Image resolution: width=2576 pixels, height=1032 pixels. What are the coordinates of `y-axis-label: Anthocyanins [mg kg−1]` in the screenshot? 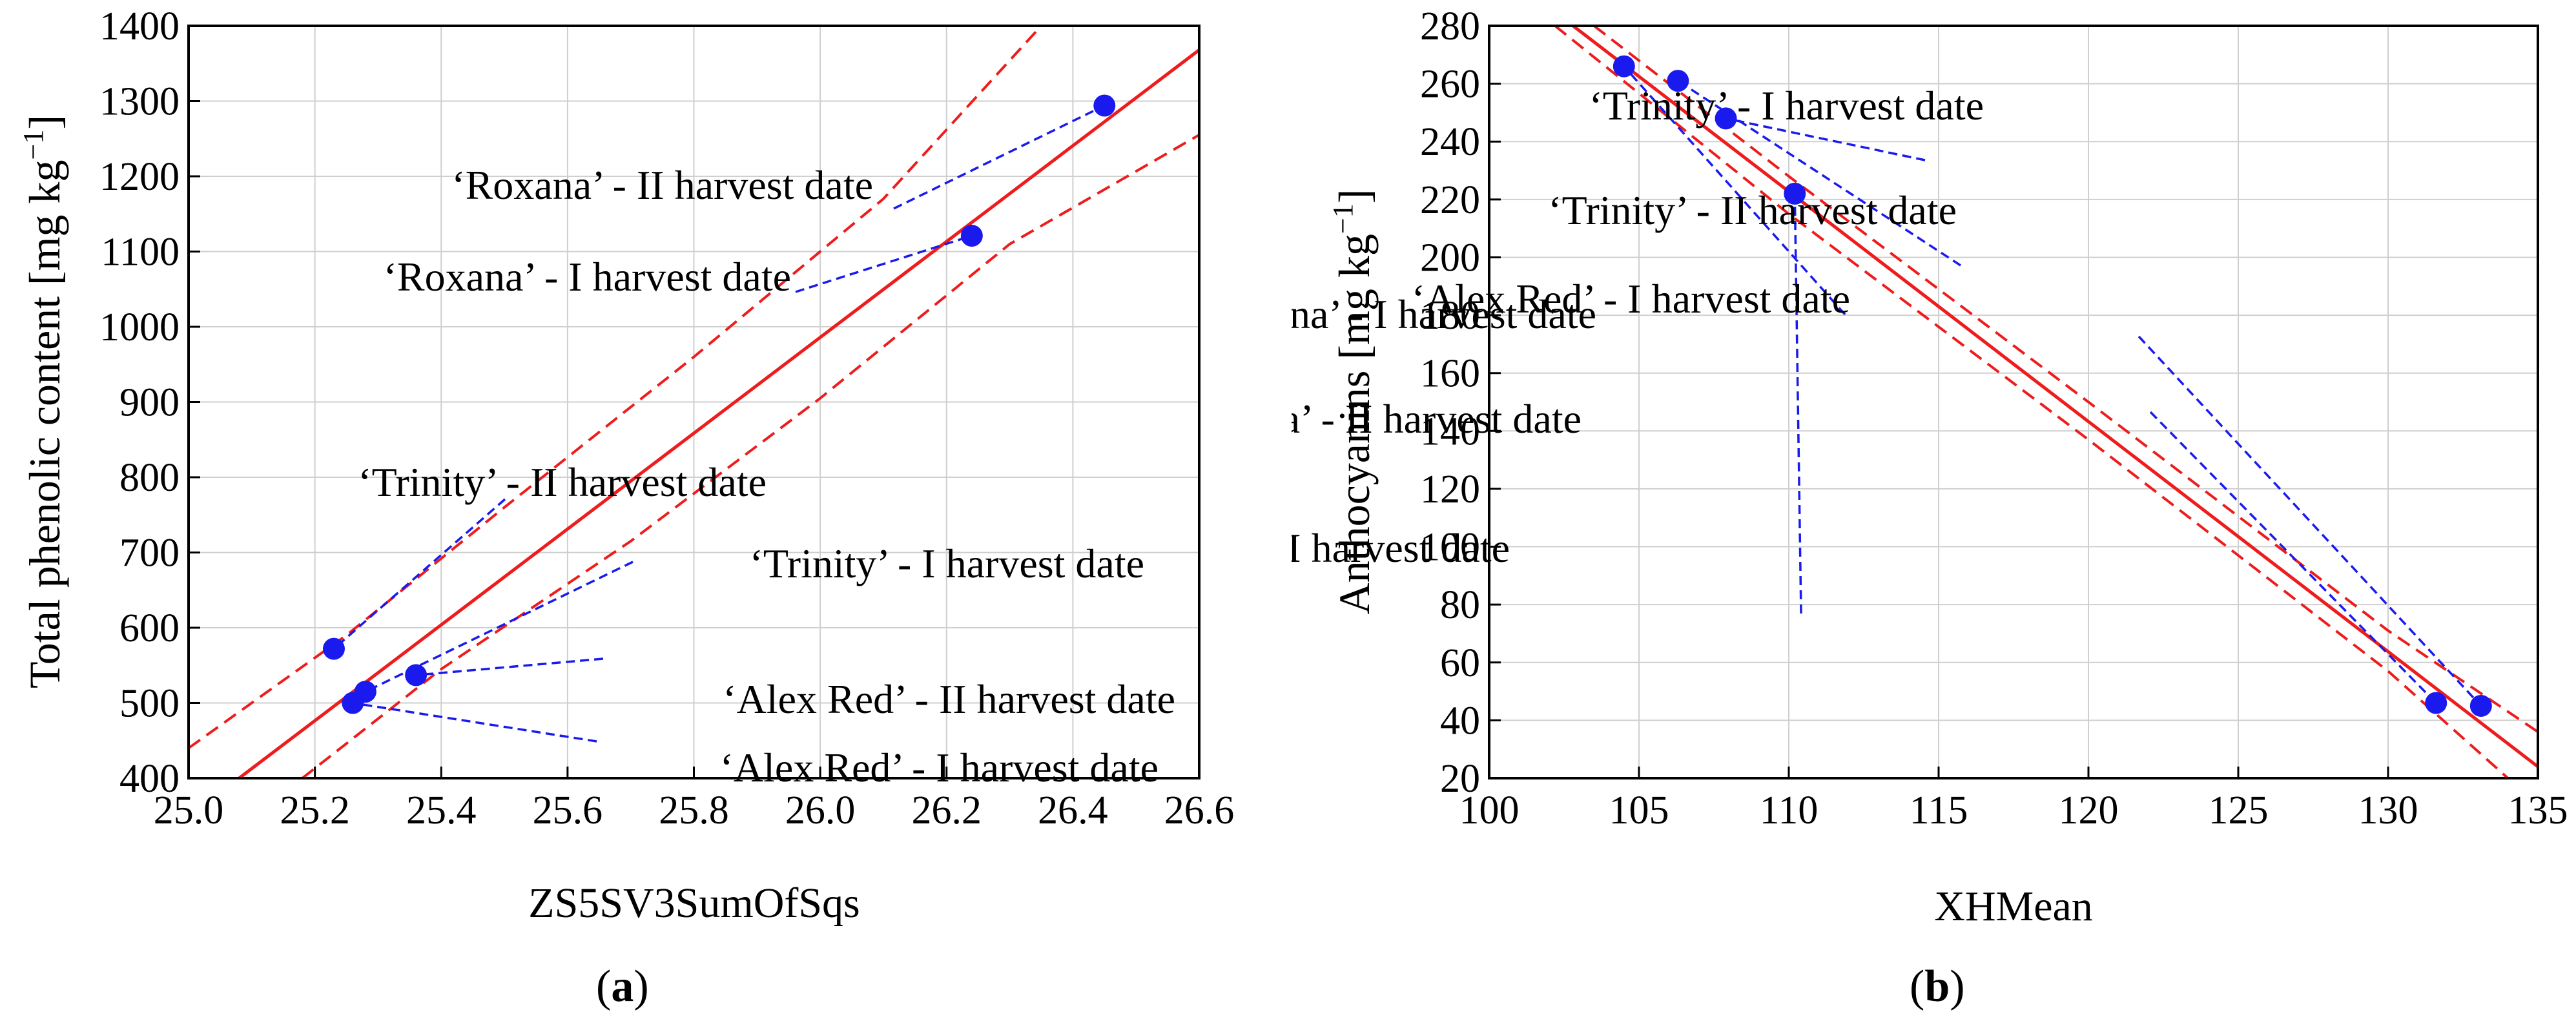 It's located at (1353, 402).